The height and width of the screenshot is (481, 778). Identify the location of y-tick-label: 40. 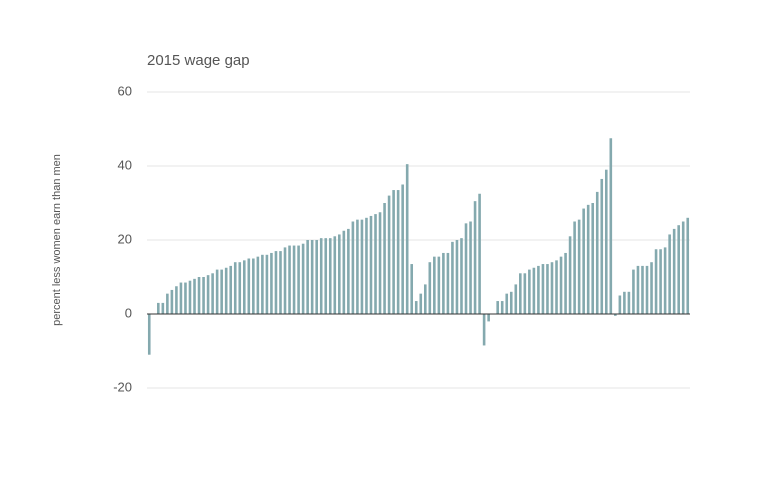
(125, 164).